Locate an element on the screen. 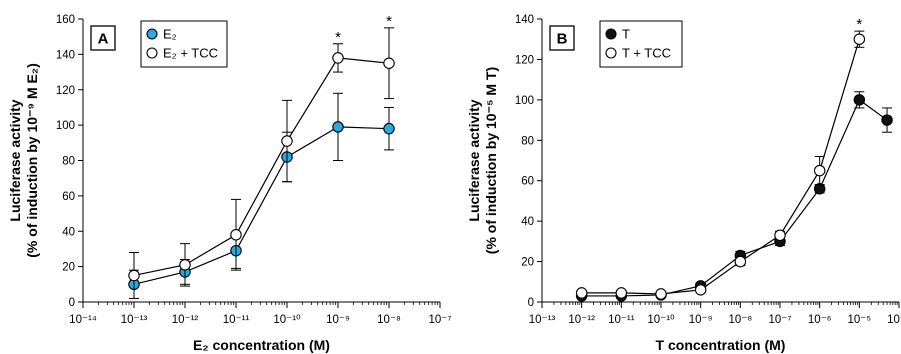 The width and height of the screenshot is (901, 354). series-line is located at coordinates (261, 205).